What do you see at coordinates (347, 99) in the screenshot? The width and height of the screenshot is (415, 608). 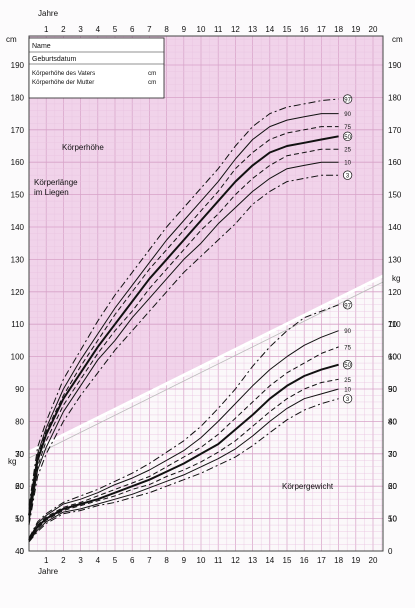 I see `height-p97-badge` at bounding box center [347, 99].